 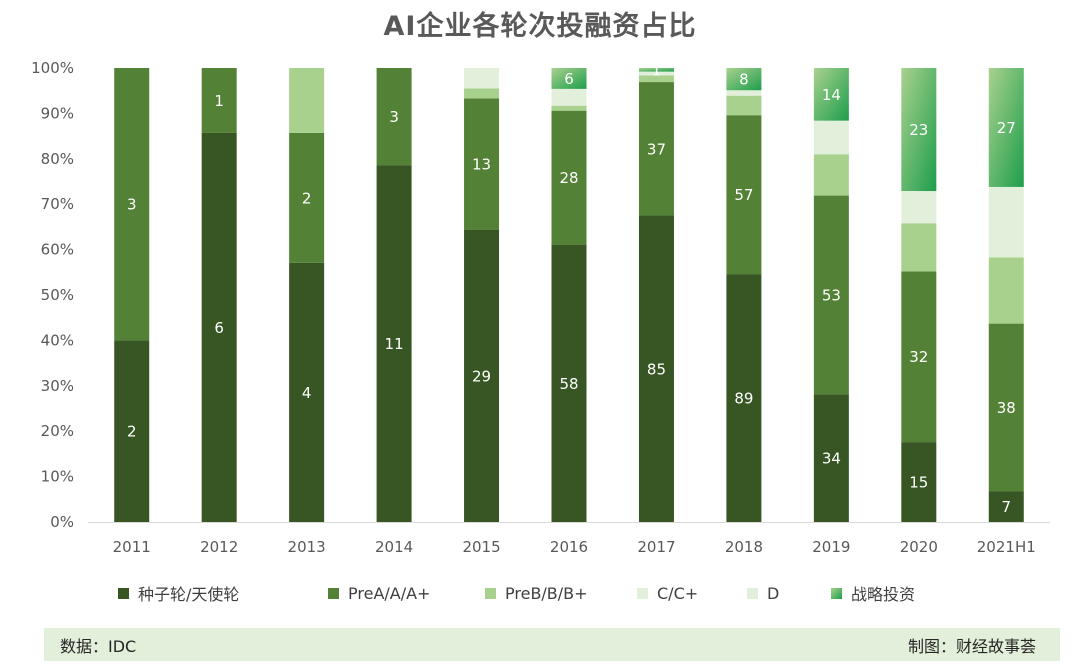 I want to click on data-label: 11, so click(x=394, y=344).